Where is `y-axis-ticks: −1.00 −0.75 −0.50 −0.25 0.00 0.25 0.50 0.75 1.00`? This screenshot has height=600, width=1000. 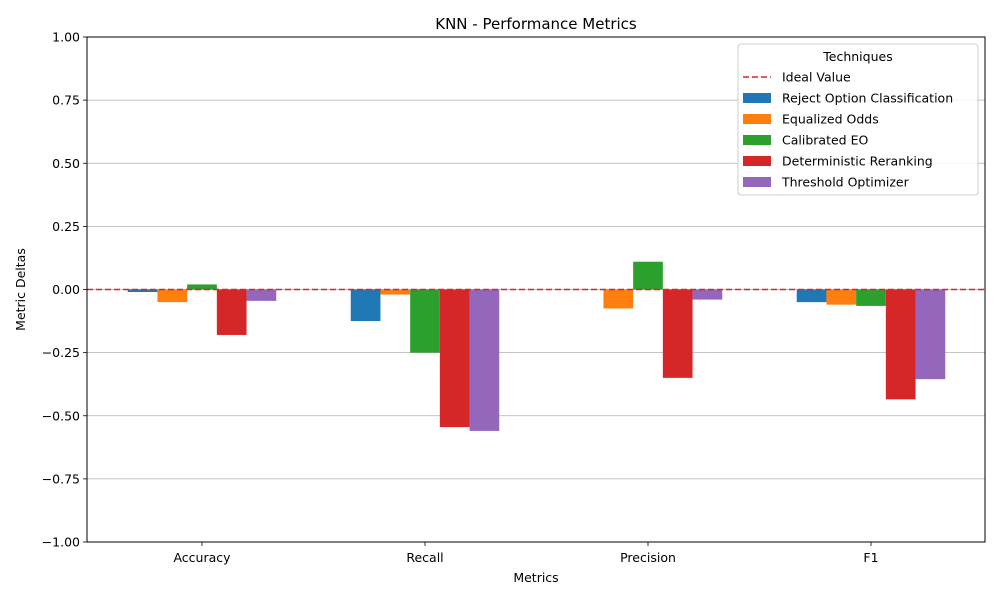 y-axis-ticks: −1.00 −0.75 −0.50 −0.25 0.00 0.25 0.50 0.75 1.00 is located at coordinates (64, 290).